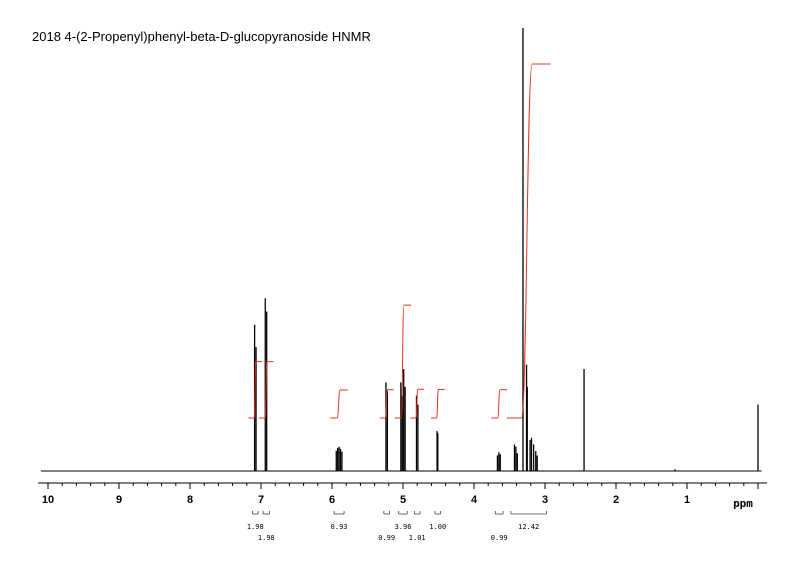  I want to click on integral-value-1: 1.98, so click(266, 538).